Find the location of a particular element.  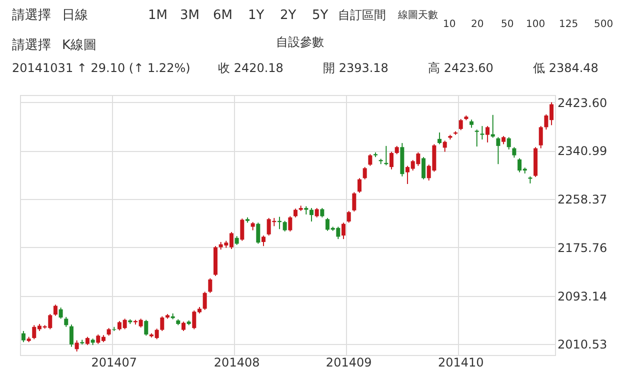

text: K線圖 is located at coordinates (79, 45).